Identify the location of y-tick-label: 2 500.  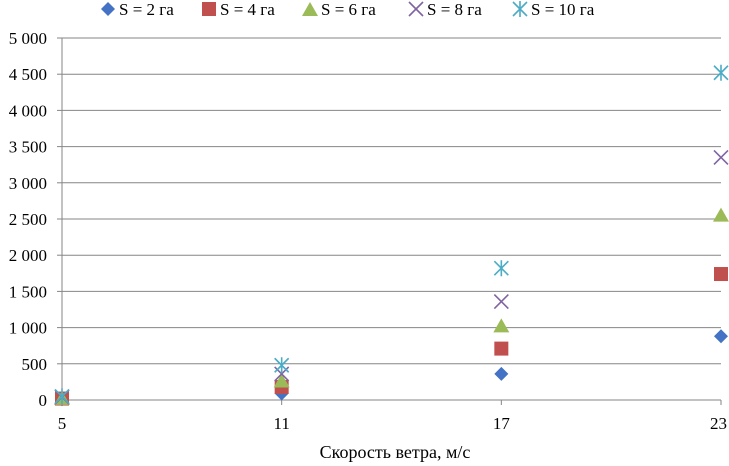
(28, 219).